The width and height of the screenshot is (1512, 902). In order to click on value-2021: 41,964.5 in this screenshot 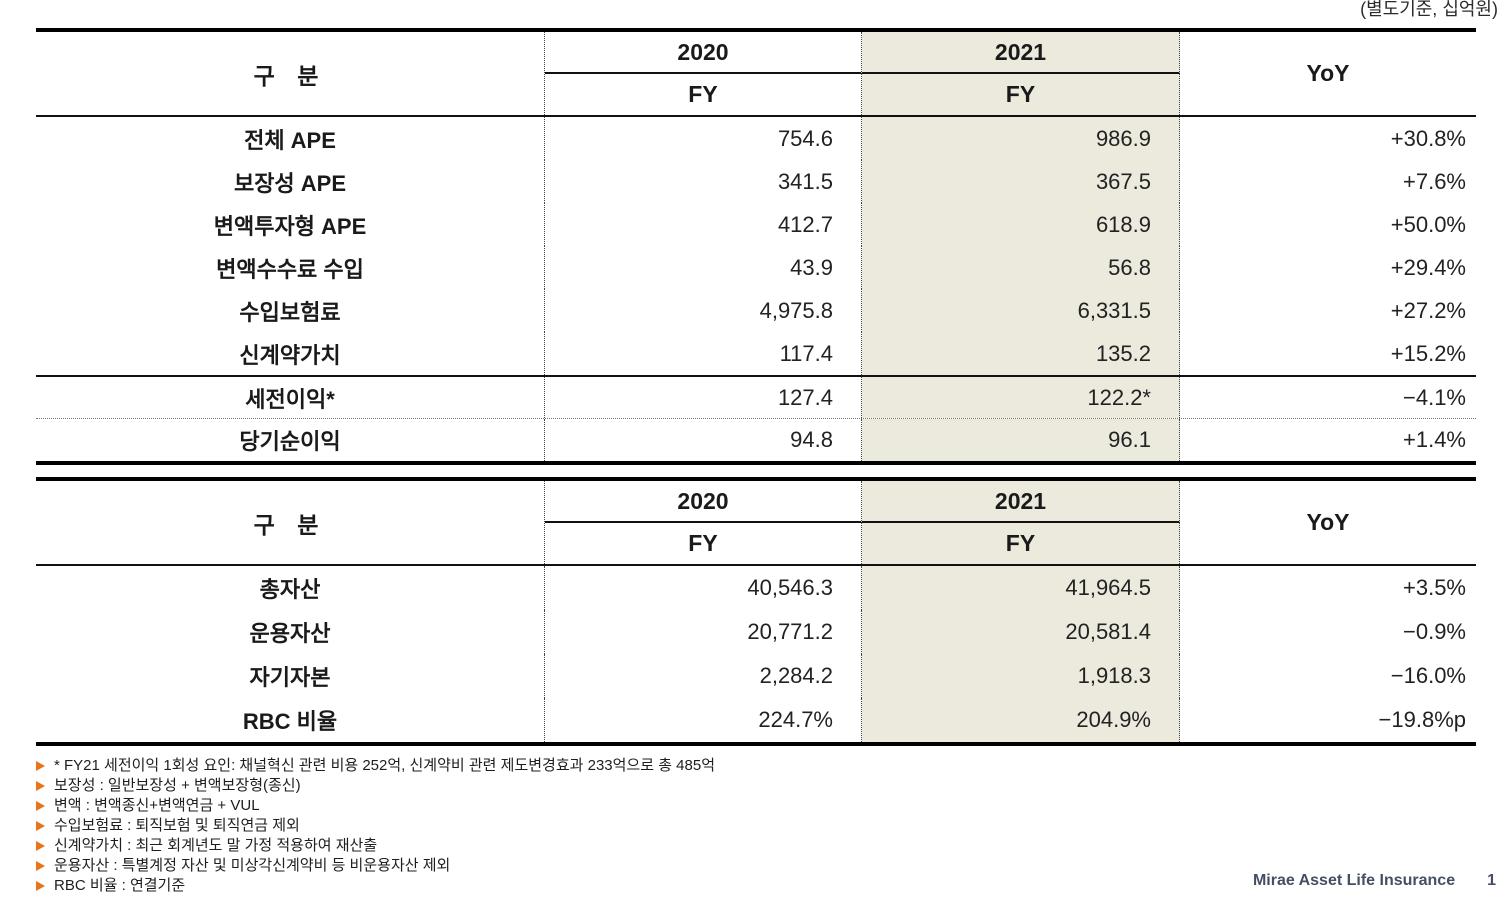, I will do `click(1021, 588)`.